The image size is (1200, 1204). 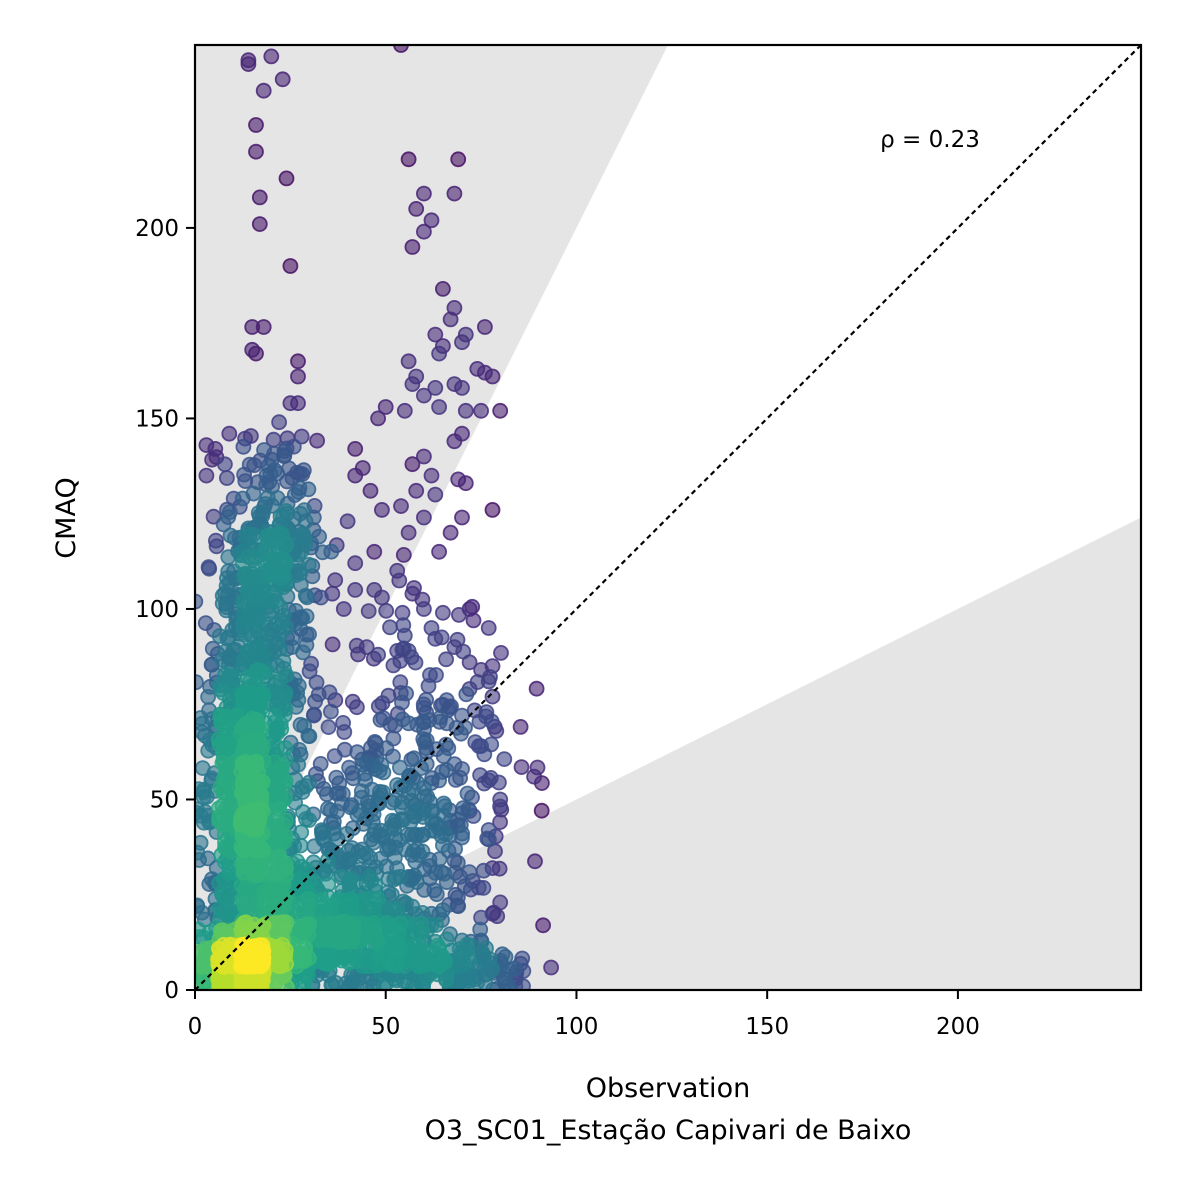 I want to click on x-axis-sublabel: O3_SC01_Estação Capivari de Baixo, so click(x=668, y=1130).